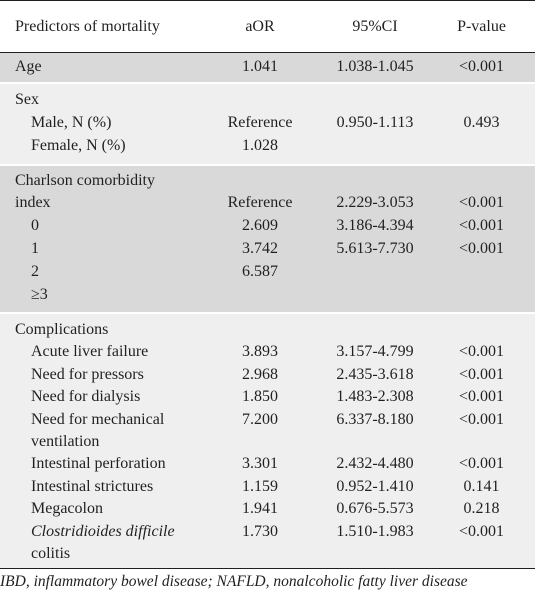  Describe the element at coordinates (27, 99) in the screenshot. I see `sex-label: Sex` at that location.